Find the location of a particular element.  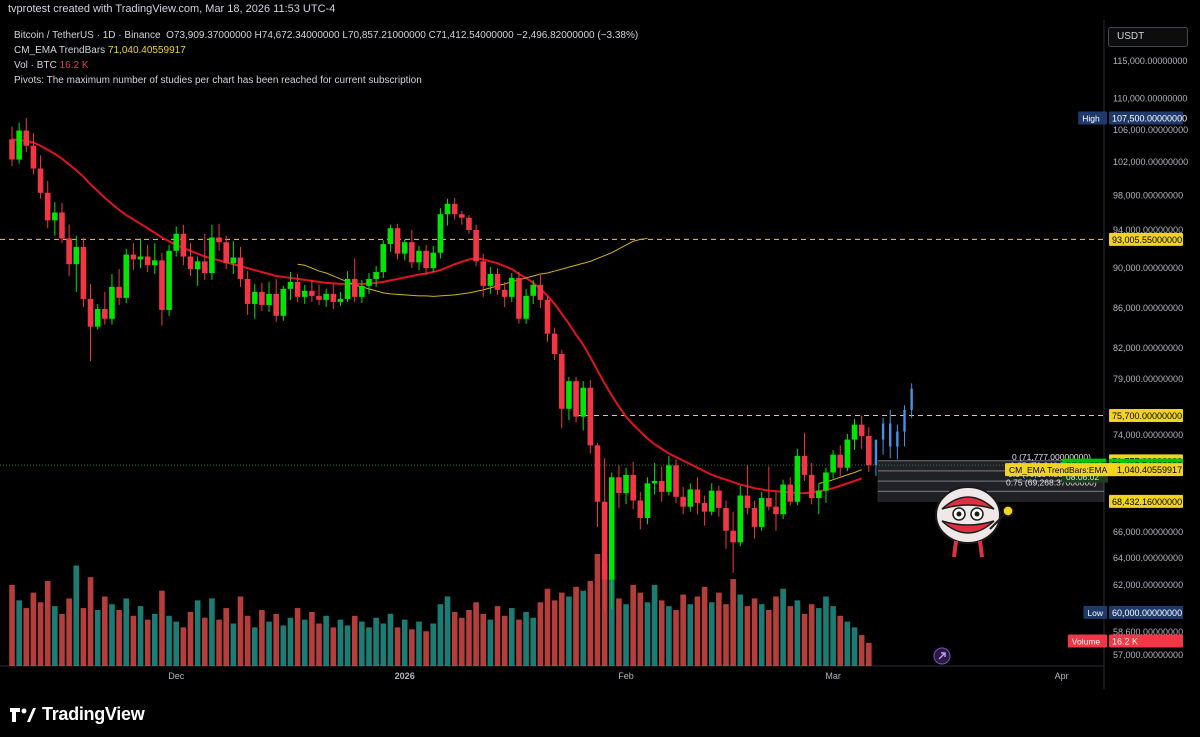

price-tag-label: High is located at coordinates (1091, 119).